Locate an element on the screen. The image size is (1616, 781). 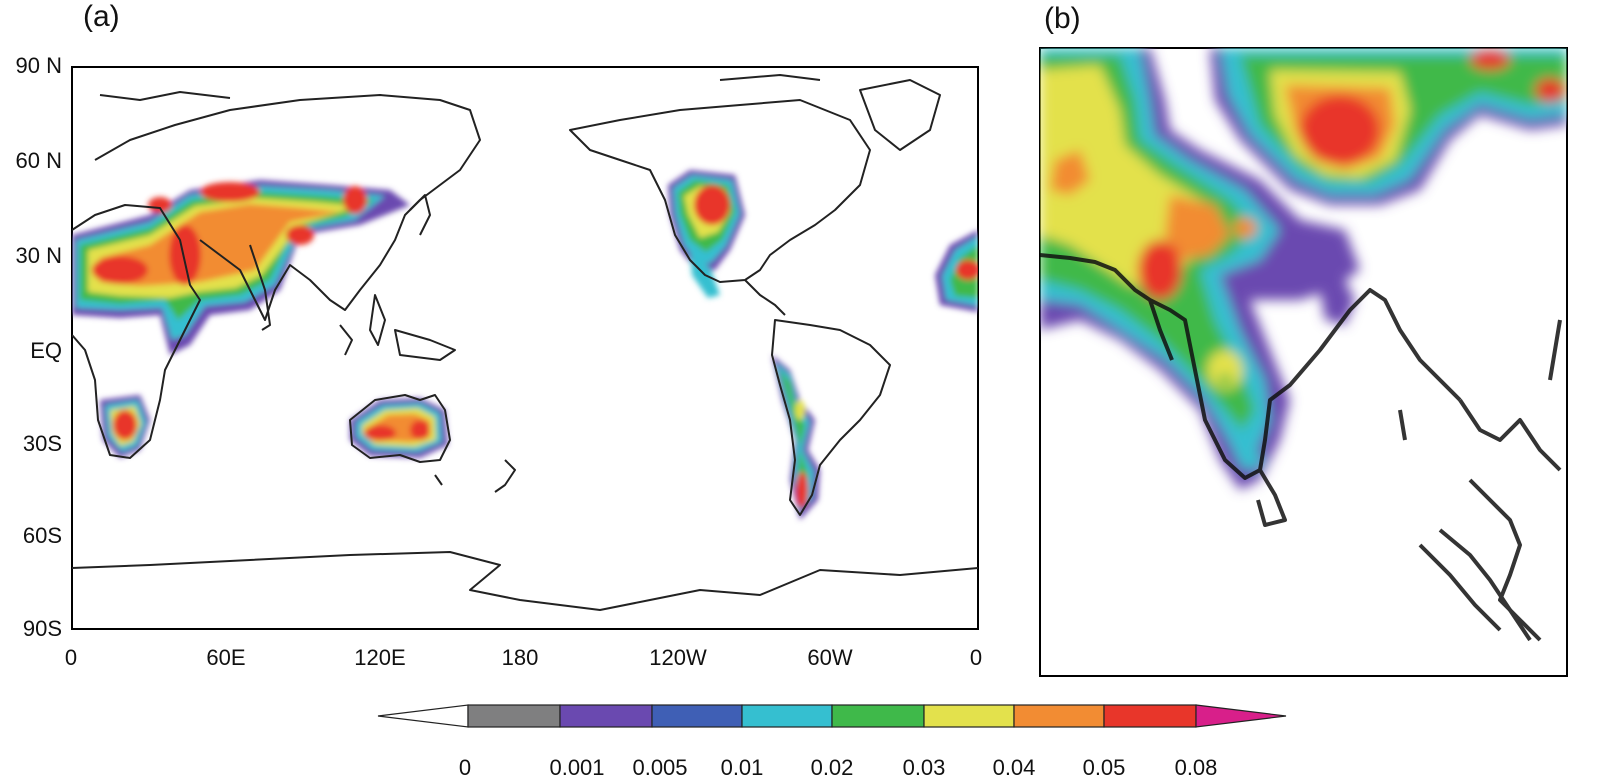
lat-label-60s: 60S is located at coordinates (42, 535).